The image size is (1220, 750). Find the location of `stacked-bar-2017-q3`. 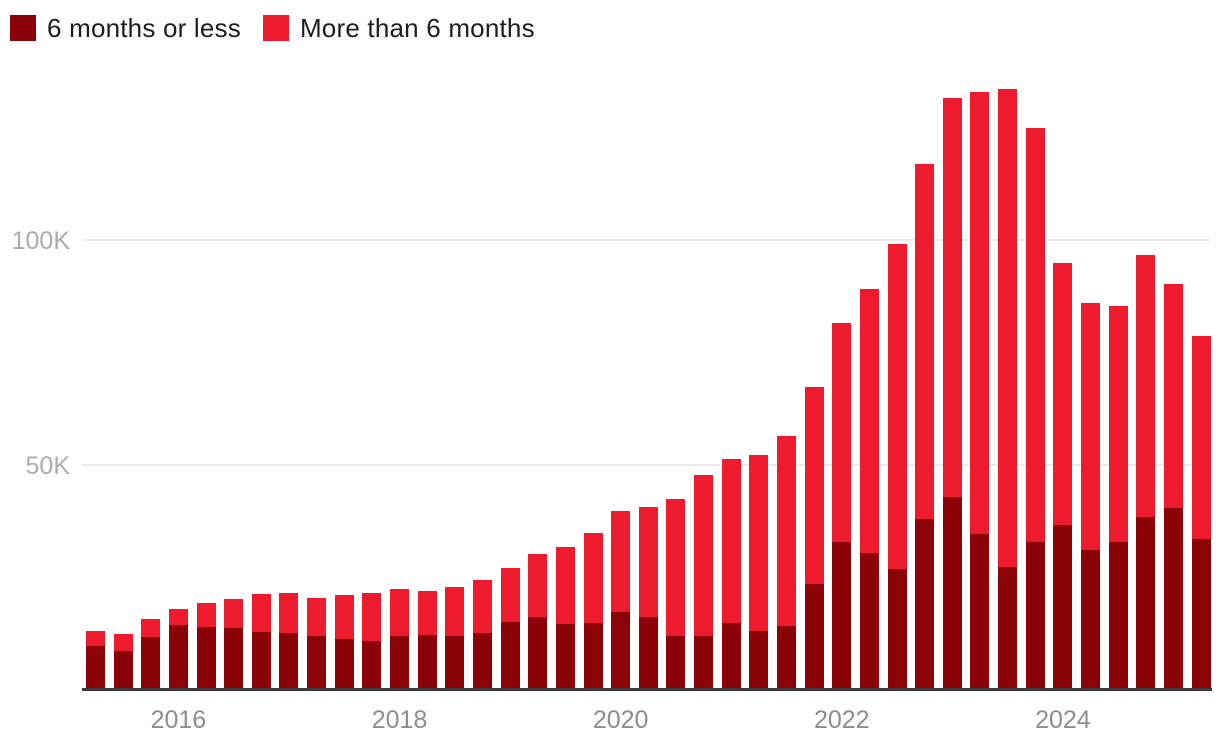

stacked-bar-2017-q3 is located at coordinates (344, 642).